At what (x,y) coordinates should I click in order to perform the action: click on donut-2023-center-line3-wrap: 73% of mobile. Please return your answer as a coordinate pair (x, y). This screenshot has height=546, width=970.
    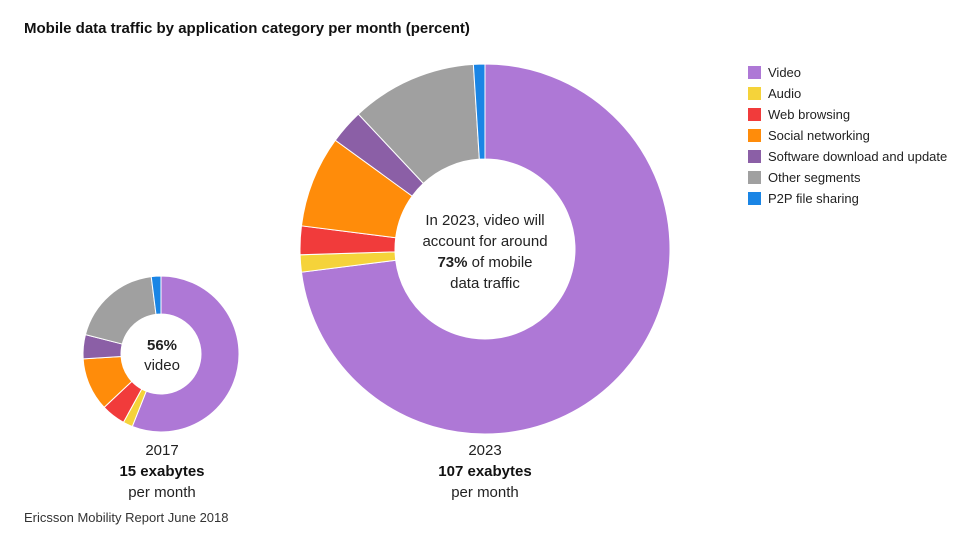
    Looking at the image, I should click on (485, 262).